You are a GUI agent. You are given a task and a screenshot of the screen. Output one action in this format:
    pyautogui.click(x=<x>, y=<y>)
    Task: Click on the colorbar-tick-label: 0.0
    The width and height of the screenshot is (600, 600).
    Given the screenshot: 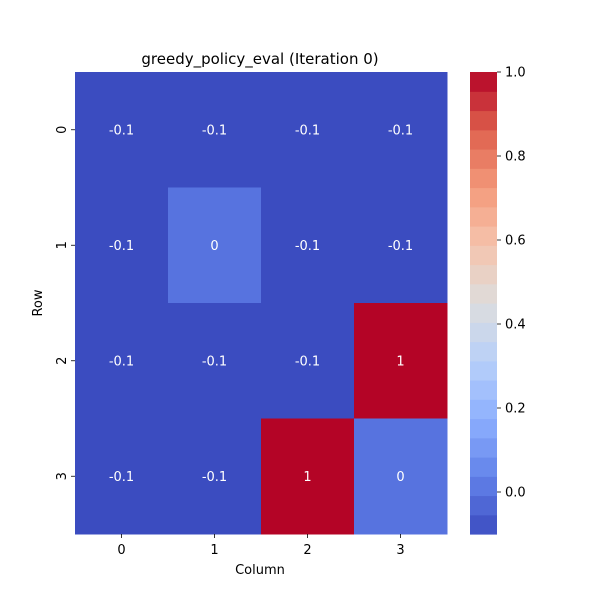 What is the action you would take?
    pyautogui.click(x=515, y=493)
    